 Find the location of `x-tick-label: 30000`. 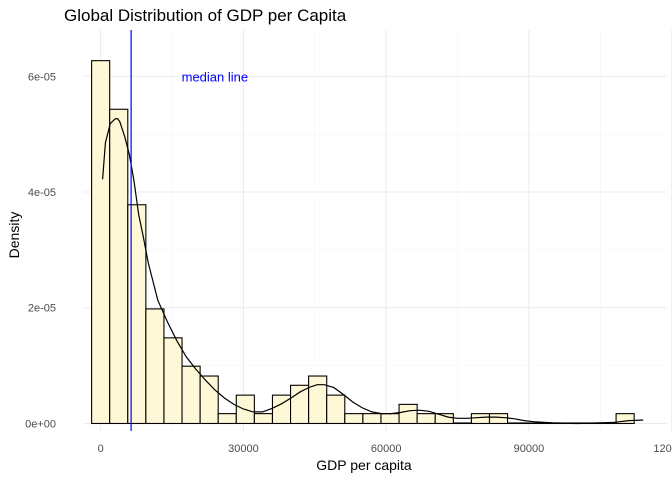

x-tick-label: 30000 is located at coordinates (243, 449).